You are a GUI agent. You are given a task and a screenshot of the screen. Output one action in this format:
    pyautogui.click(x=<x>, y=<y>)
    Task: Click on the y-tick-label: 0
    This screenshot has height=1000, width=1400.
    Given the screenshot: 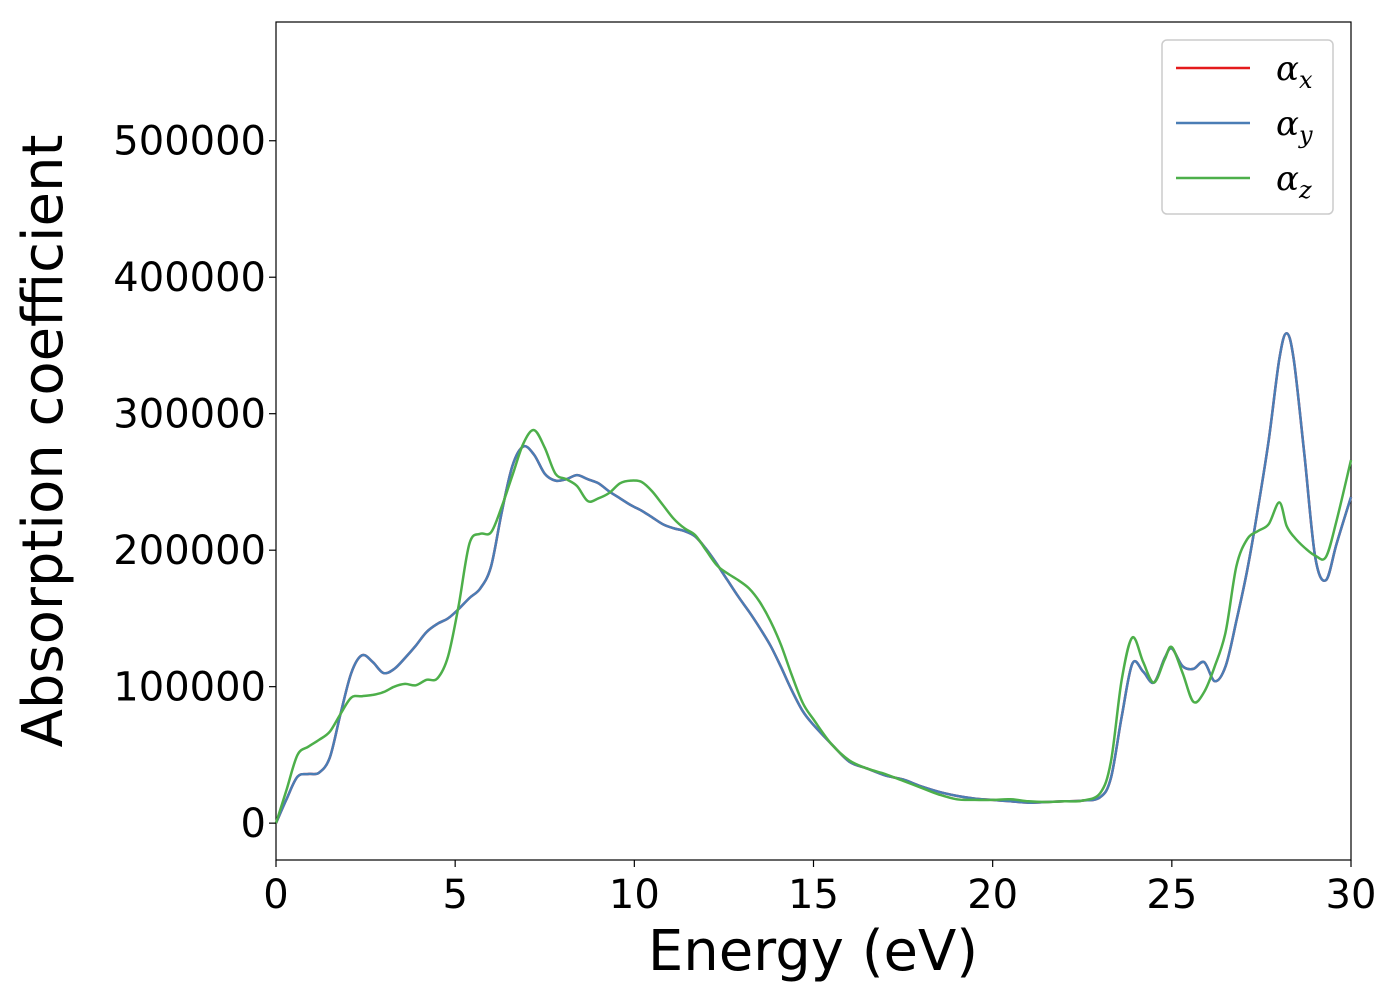 What is the action you would take?
    pyautogui.click(x=253, y=824)
    